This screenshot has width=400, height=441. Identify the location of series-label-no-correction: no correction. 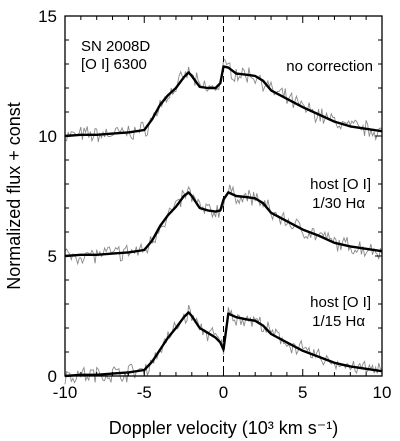
(329, 66).